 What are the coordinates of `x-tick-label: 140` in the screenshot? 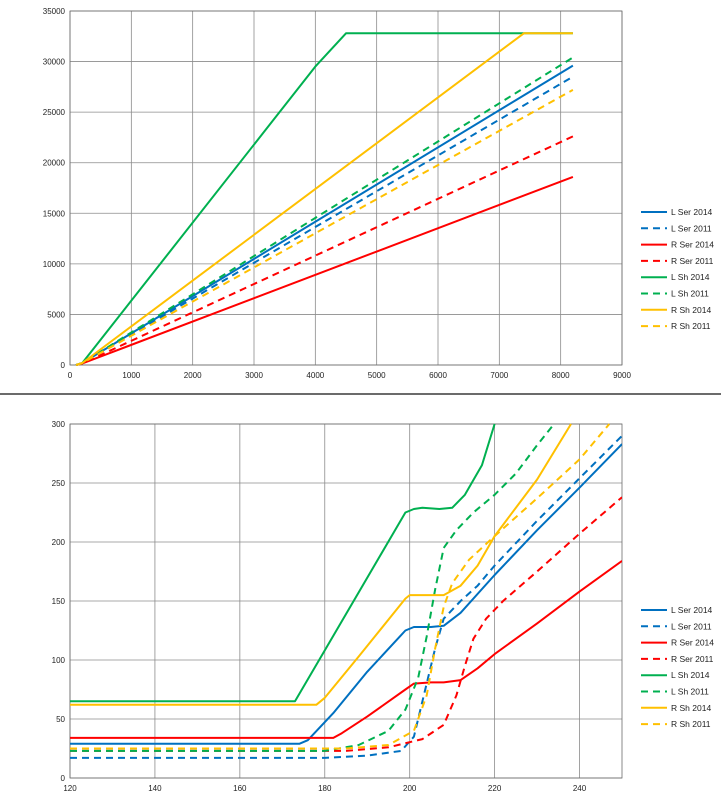 It's located at (155, 788).